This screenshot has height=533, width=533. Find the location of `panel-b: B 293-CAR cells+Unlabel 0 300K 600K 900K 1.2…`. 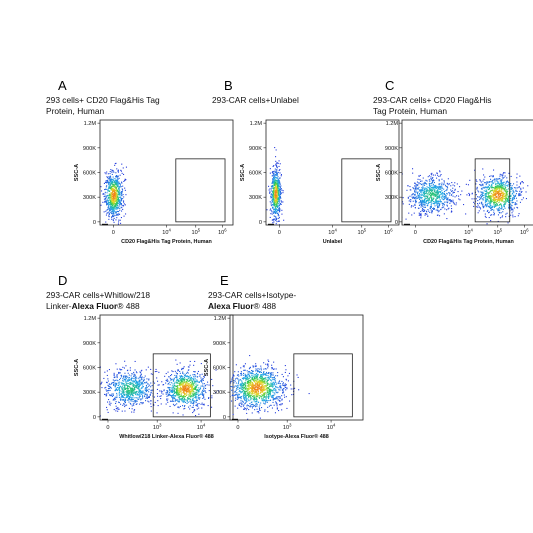

panel-b: B 293-CAR cells+Unlabel 0 300K 600K 900K 1.2… is located at coordinates (306, 173).